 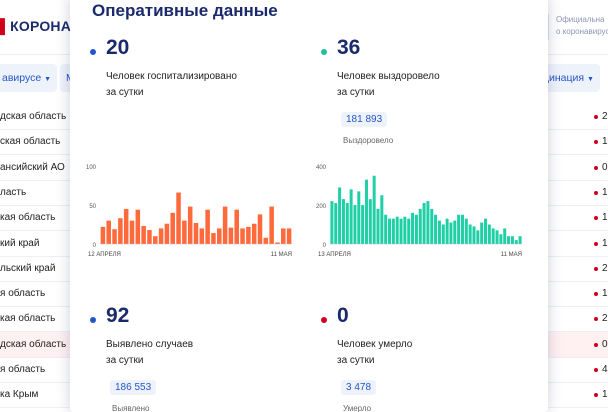 I want to click on y-tick-label: 50, so click(x=92, y=207).